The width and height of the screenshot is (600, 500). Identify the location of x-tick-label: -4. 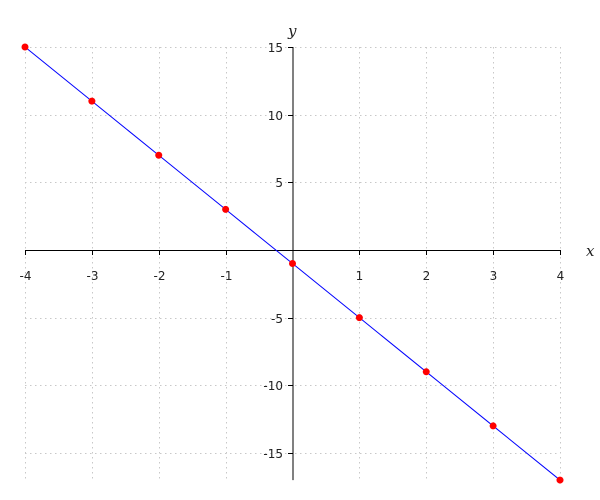
(26, 276).